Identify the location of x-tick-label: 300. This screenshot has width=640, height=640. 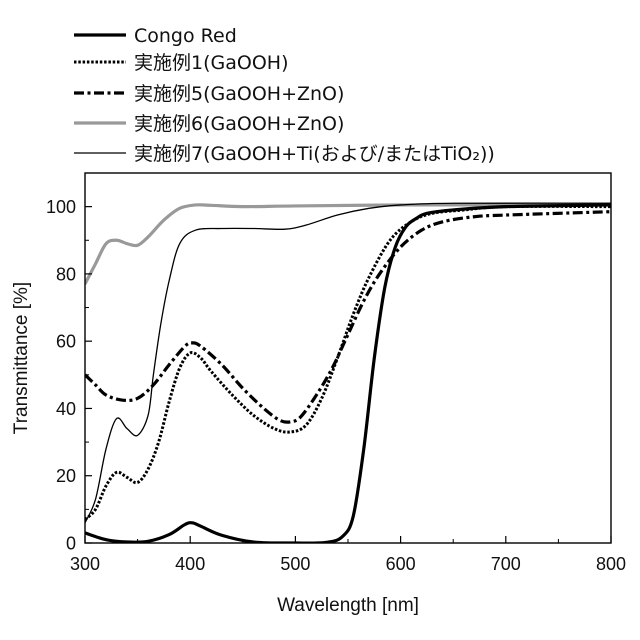
(85, 564).